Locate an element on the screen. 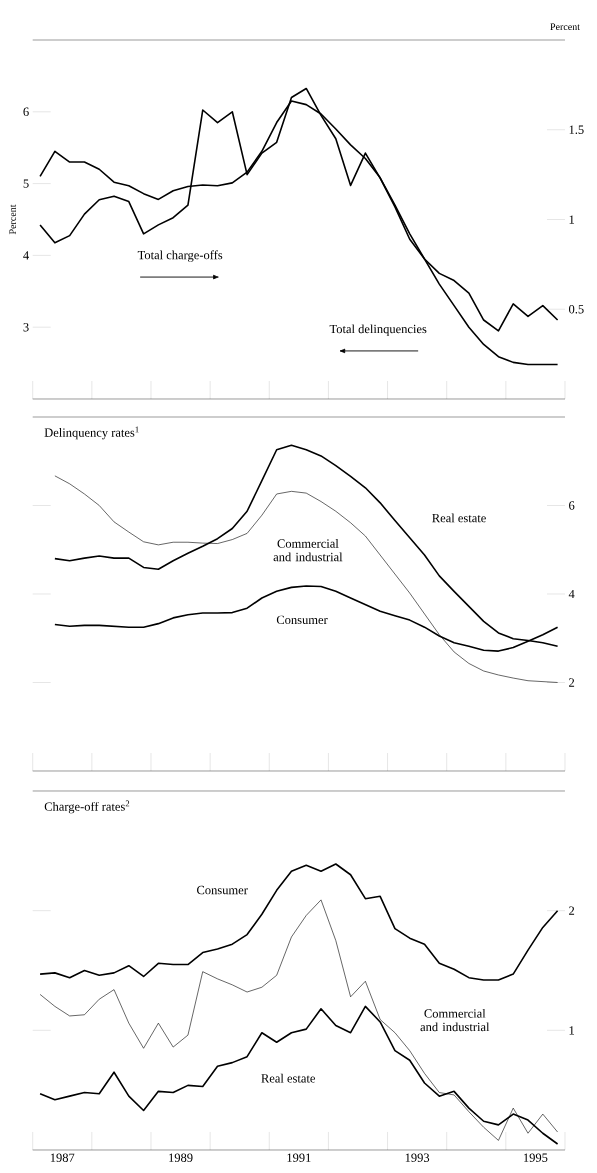  line-series is located at coordinates (299, 922).